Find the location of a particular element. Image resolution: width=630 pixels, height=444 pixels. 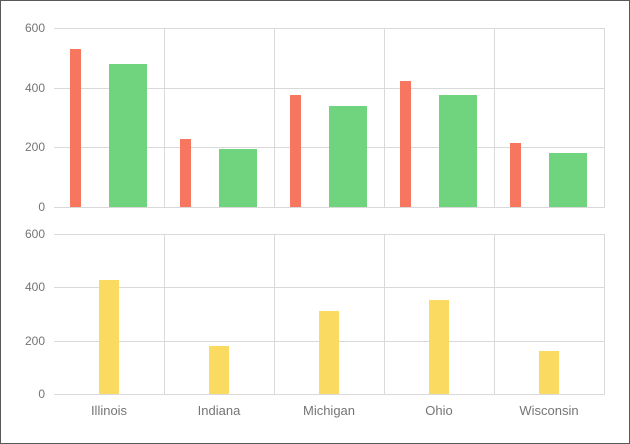

bar-yellow-series-michigan is located at coordinates (329, 352).